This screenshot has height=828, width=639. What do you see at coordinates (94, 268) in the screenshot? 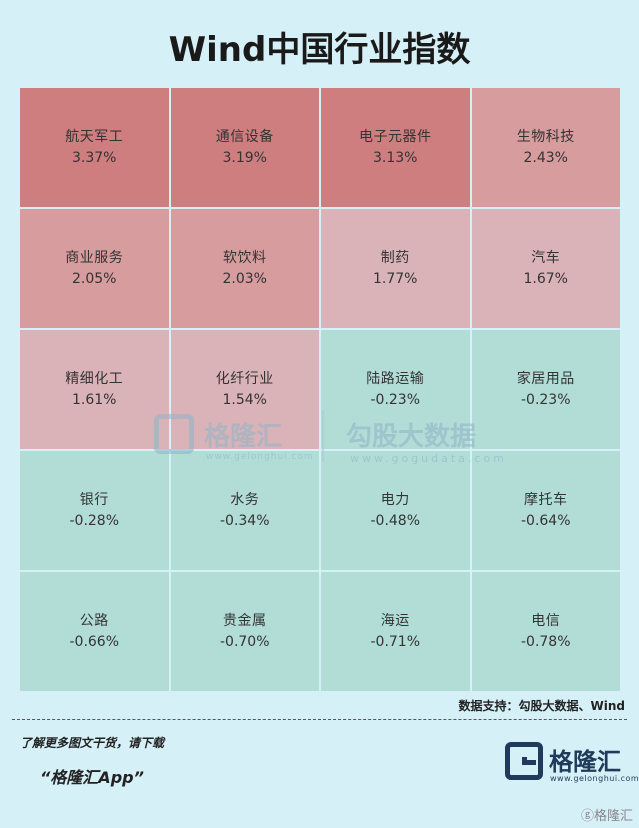
I see `heatmap-cell: 商业服务 2.05%` at bounding box center [94, 268].